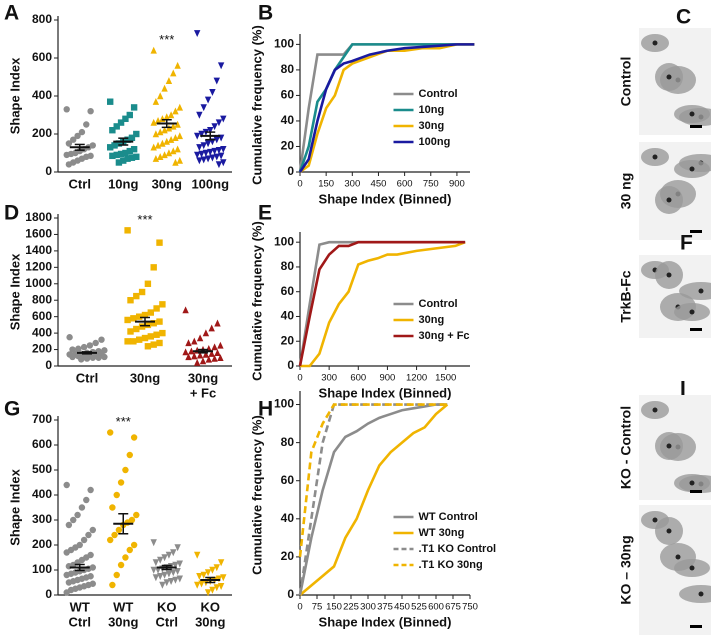 The image size is (711, 641). I want to click on y-tick-label: 600, so click(42, 316).